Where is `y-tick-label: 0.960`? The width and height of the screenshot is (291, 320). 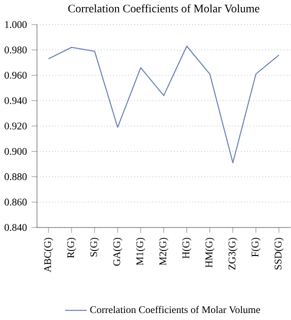
y-tick-label: 0.960 is located at coordinates (15, 75).